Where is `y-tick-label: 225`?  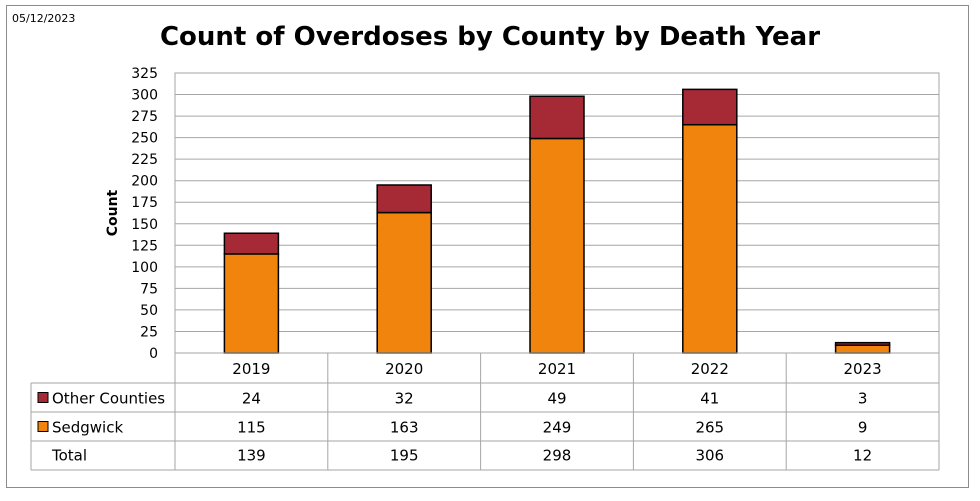 y-tick-label: 225 is located at coordinates (144, 160).